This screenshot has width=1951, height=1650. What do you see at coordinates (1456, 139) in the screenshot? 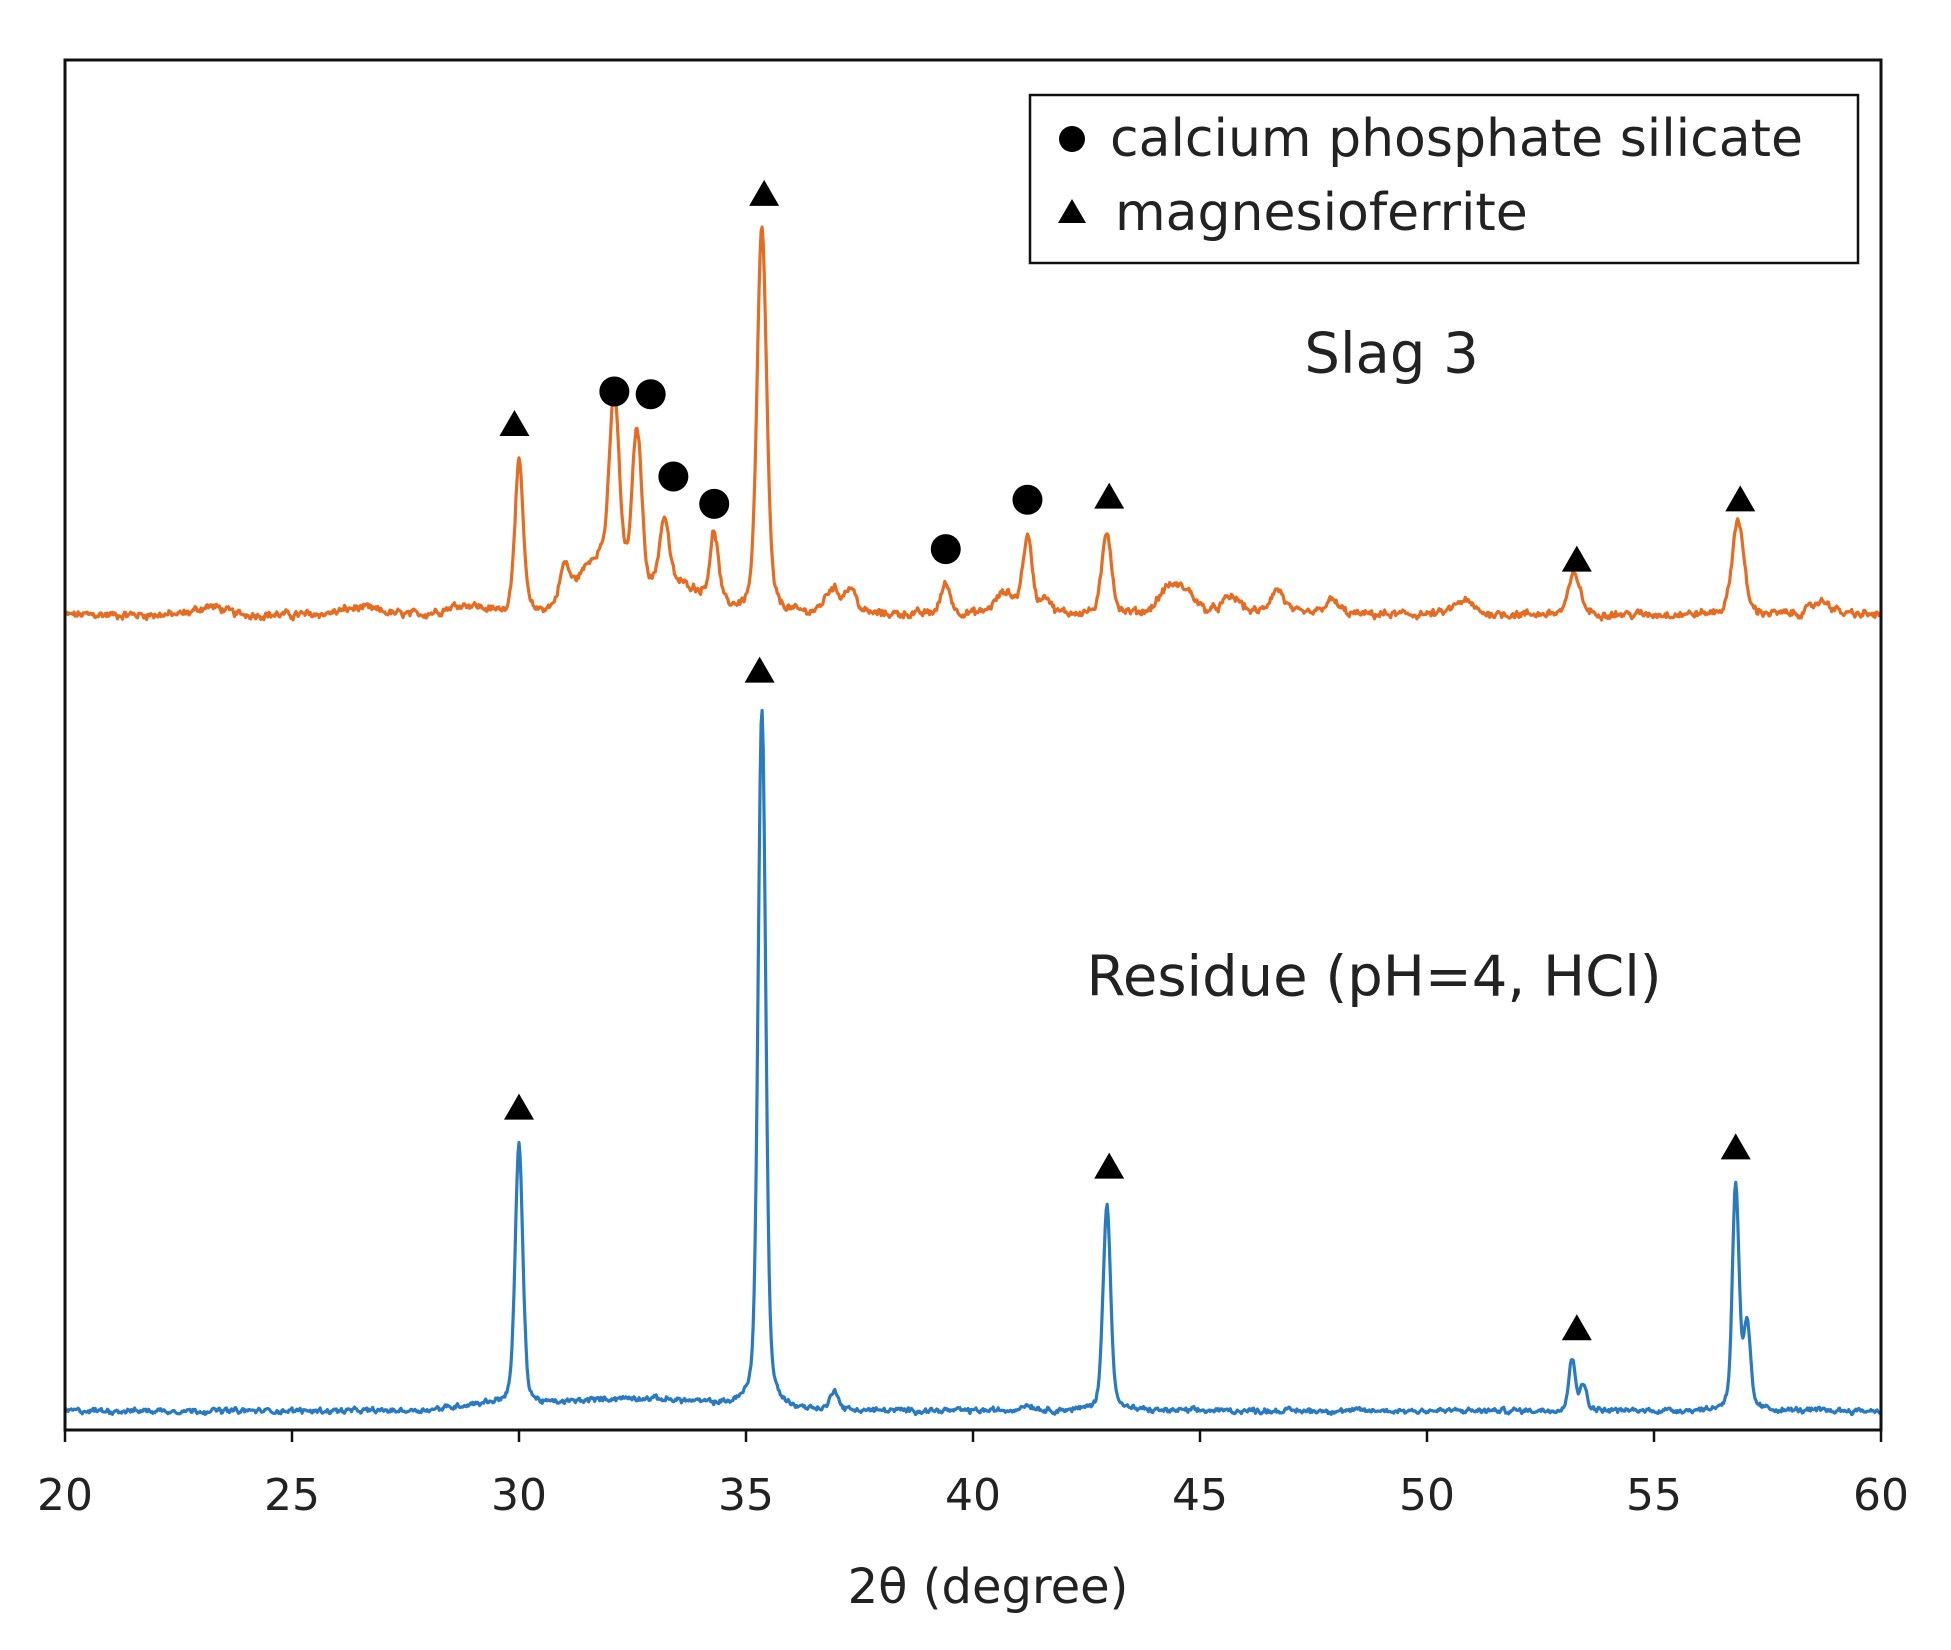
I see `legend-entry-calcium-phosphate-silicate: calcium phosphate silicate` at bounding box center [1456, 139].